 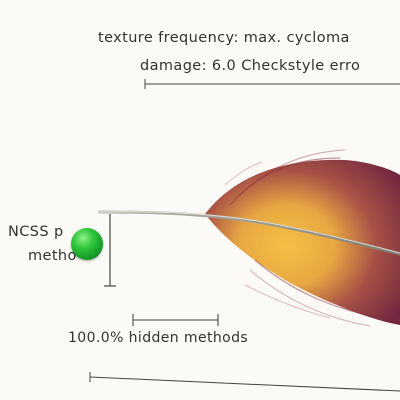 What do you see at coordinates (244, 382) in the screenshot?
I see `bottom-dimension-rule` at bounding box center [244, 382].